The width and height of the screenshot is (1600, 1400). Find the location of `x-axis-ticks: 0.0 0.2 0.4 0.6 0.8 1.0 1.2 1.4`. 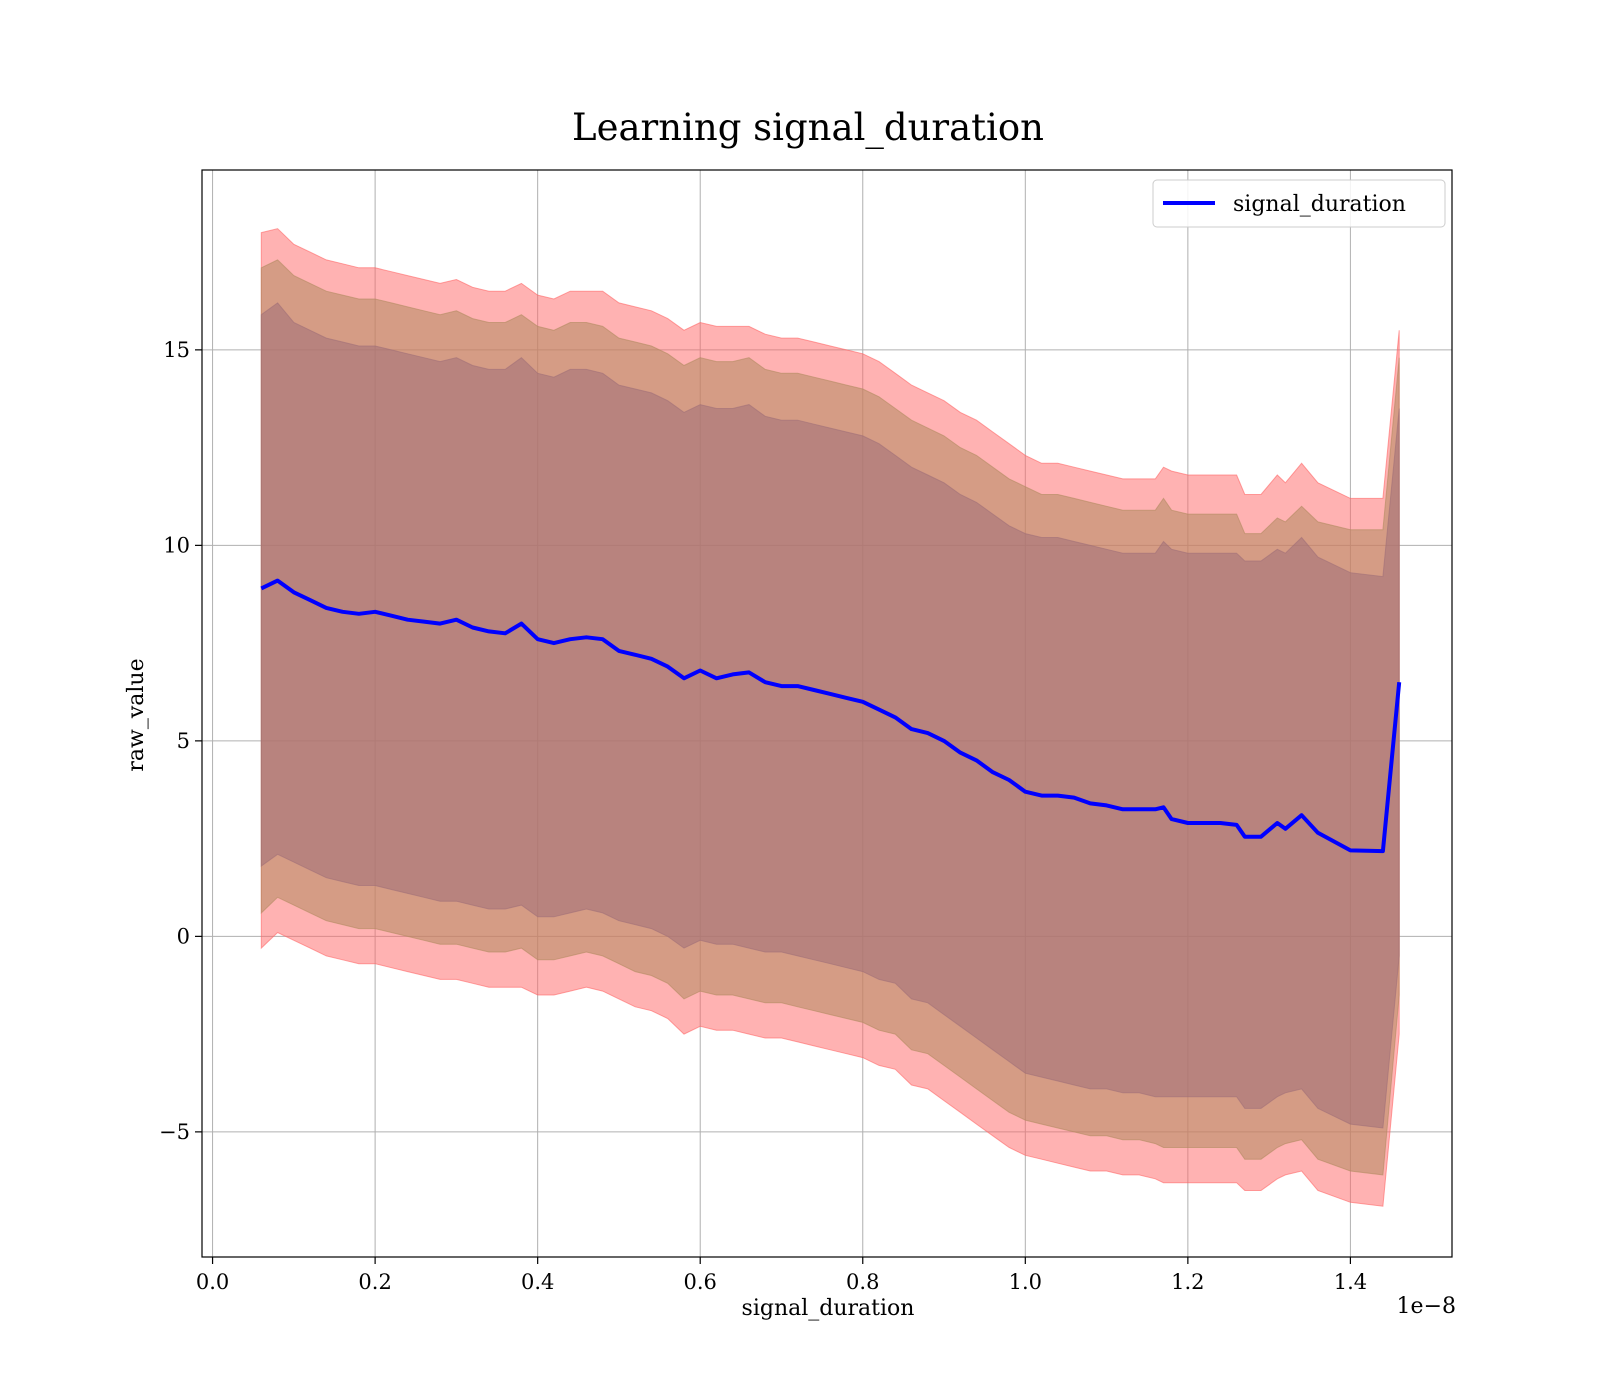

x-axis-ticks: 0.0 0.2 0.4 0.6 0.8 1.0 1.2 1.4 is located at coordinates (781, 1275).